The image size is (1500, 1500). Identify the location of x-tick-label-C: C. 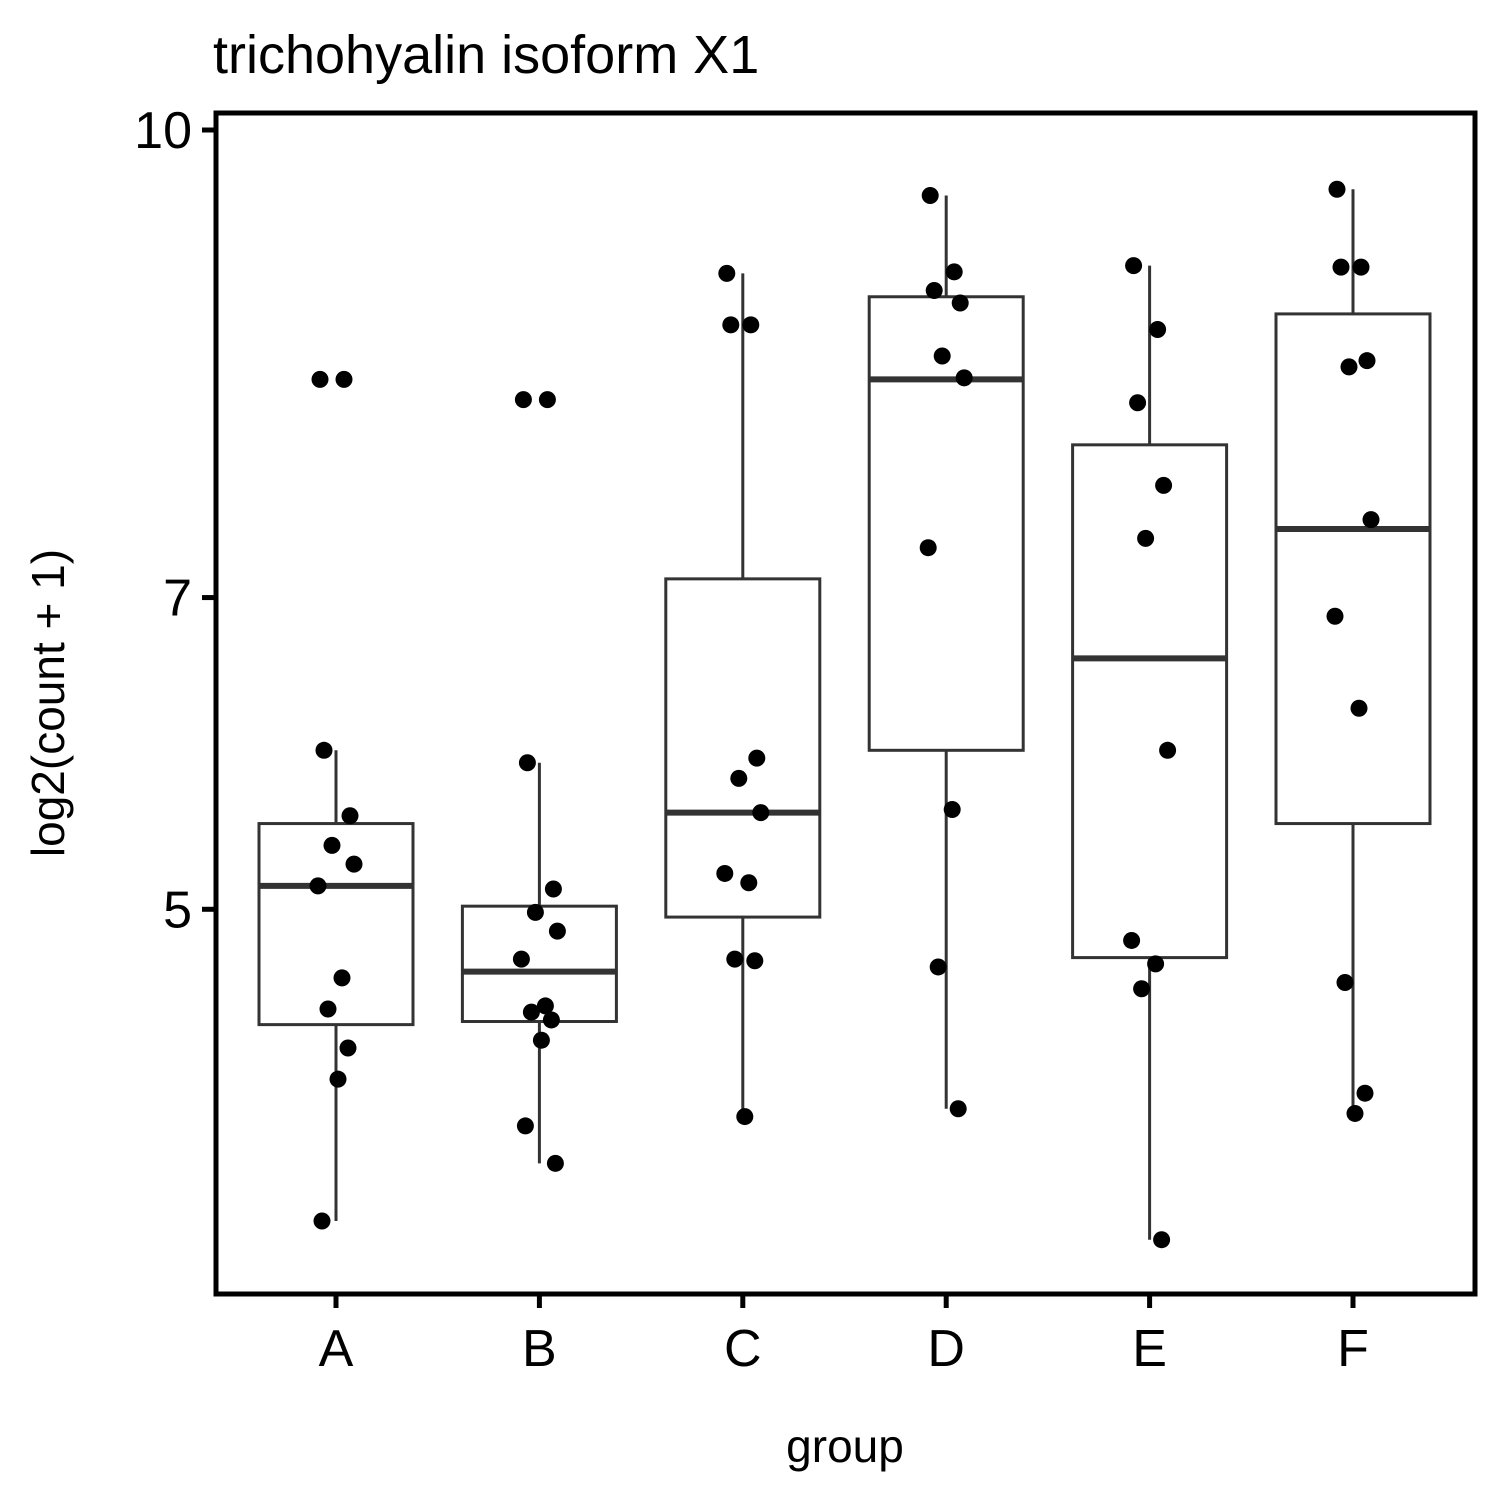
(743, 1349).